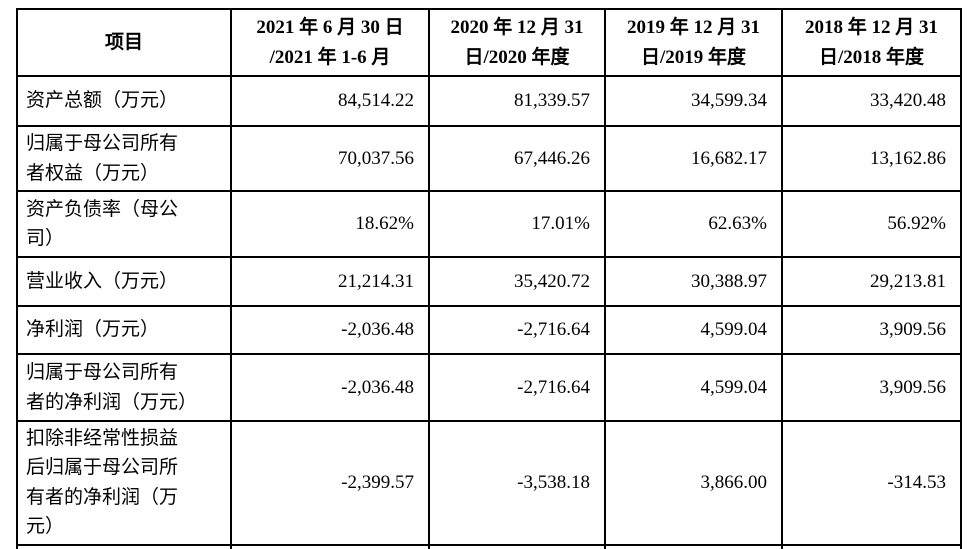 The width and height of the screenshot is (976, 549). I want to click on row-label: 资产负债率（母公 司）, so click(124, 224).